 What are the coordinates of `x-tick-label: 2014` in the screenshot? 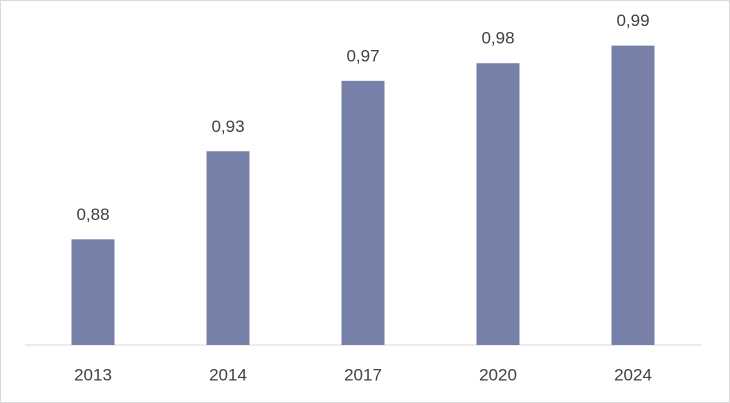 It's located at (228, 374).